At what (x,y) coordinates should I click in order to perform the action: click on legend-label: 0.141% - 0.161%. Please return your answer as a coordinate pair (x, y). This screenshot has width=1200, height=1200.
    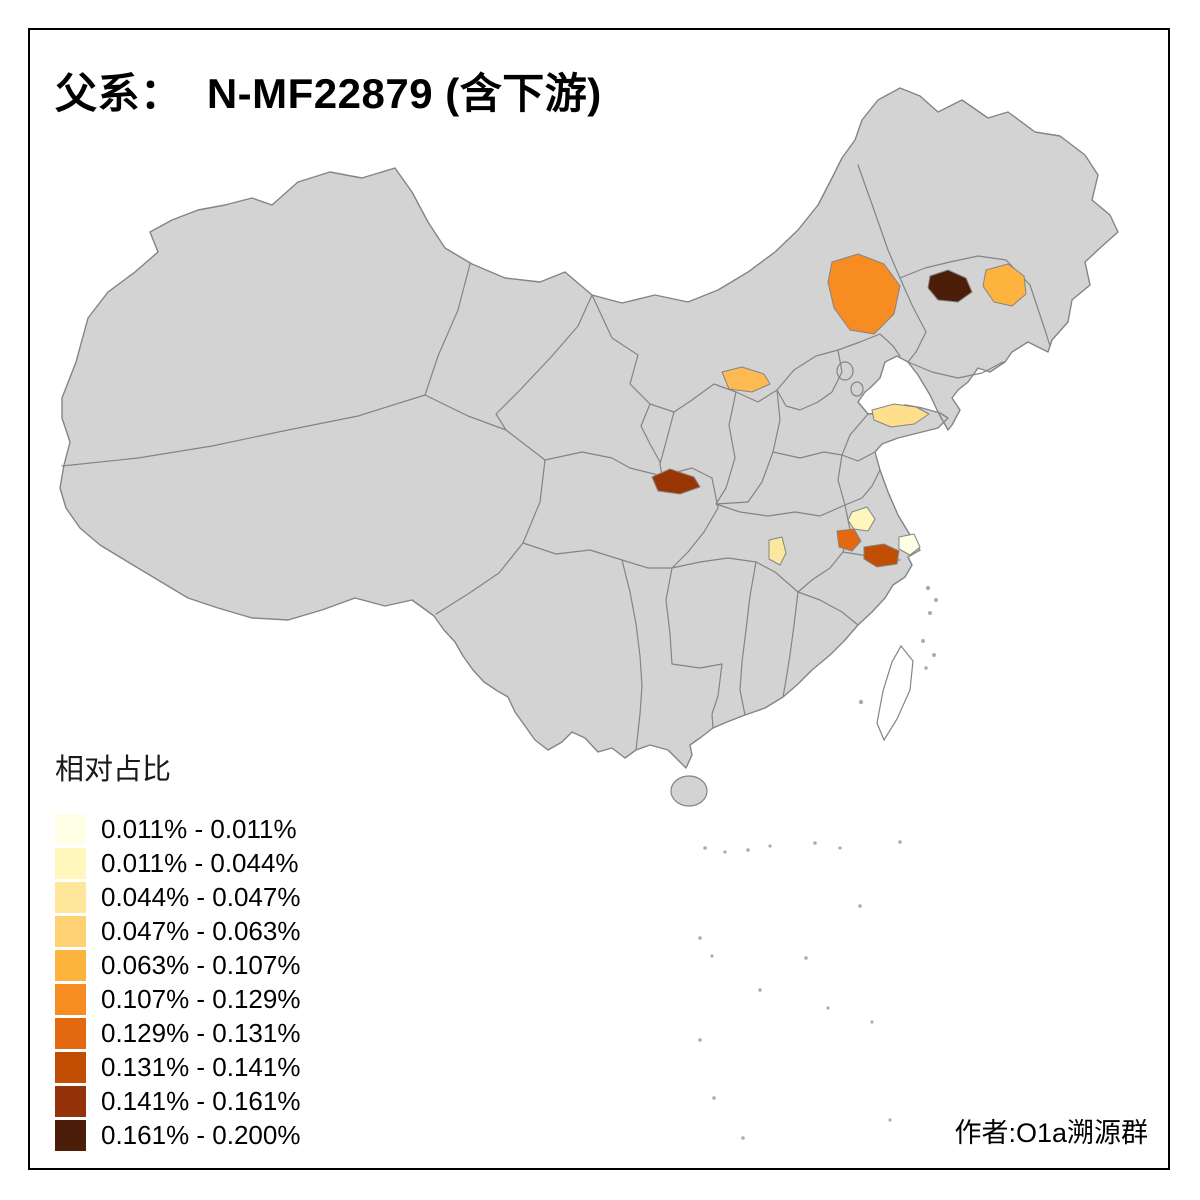
    Looking at the image, I should click on (201, 1100).